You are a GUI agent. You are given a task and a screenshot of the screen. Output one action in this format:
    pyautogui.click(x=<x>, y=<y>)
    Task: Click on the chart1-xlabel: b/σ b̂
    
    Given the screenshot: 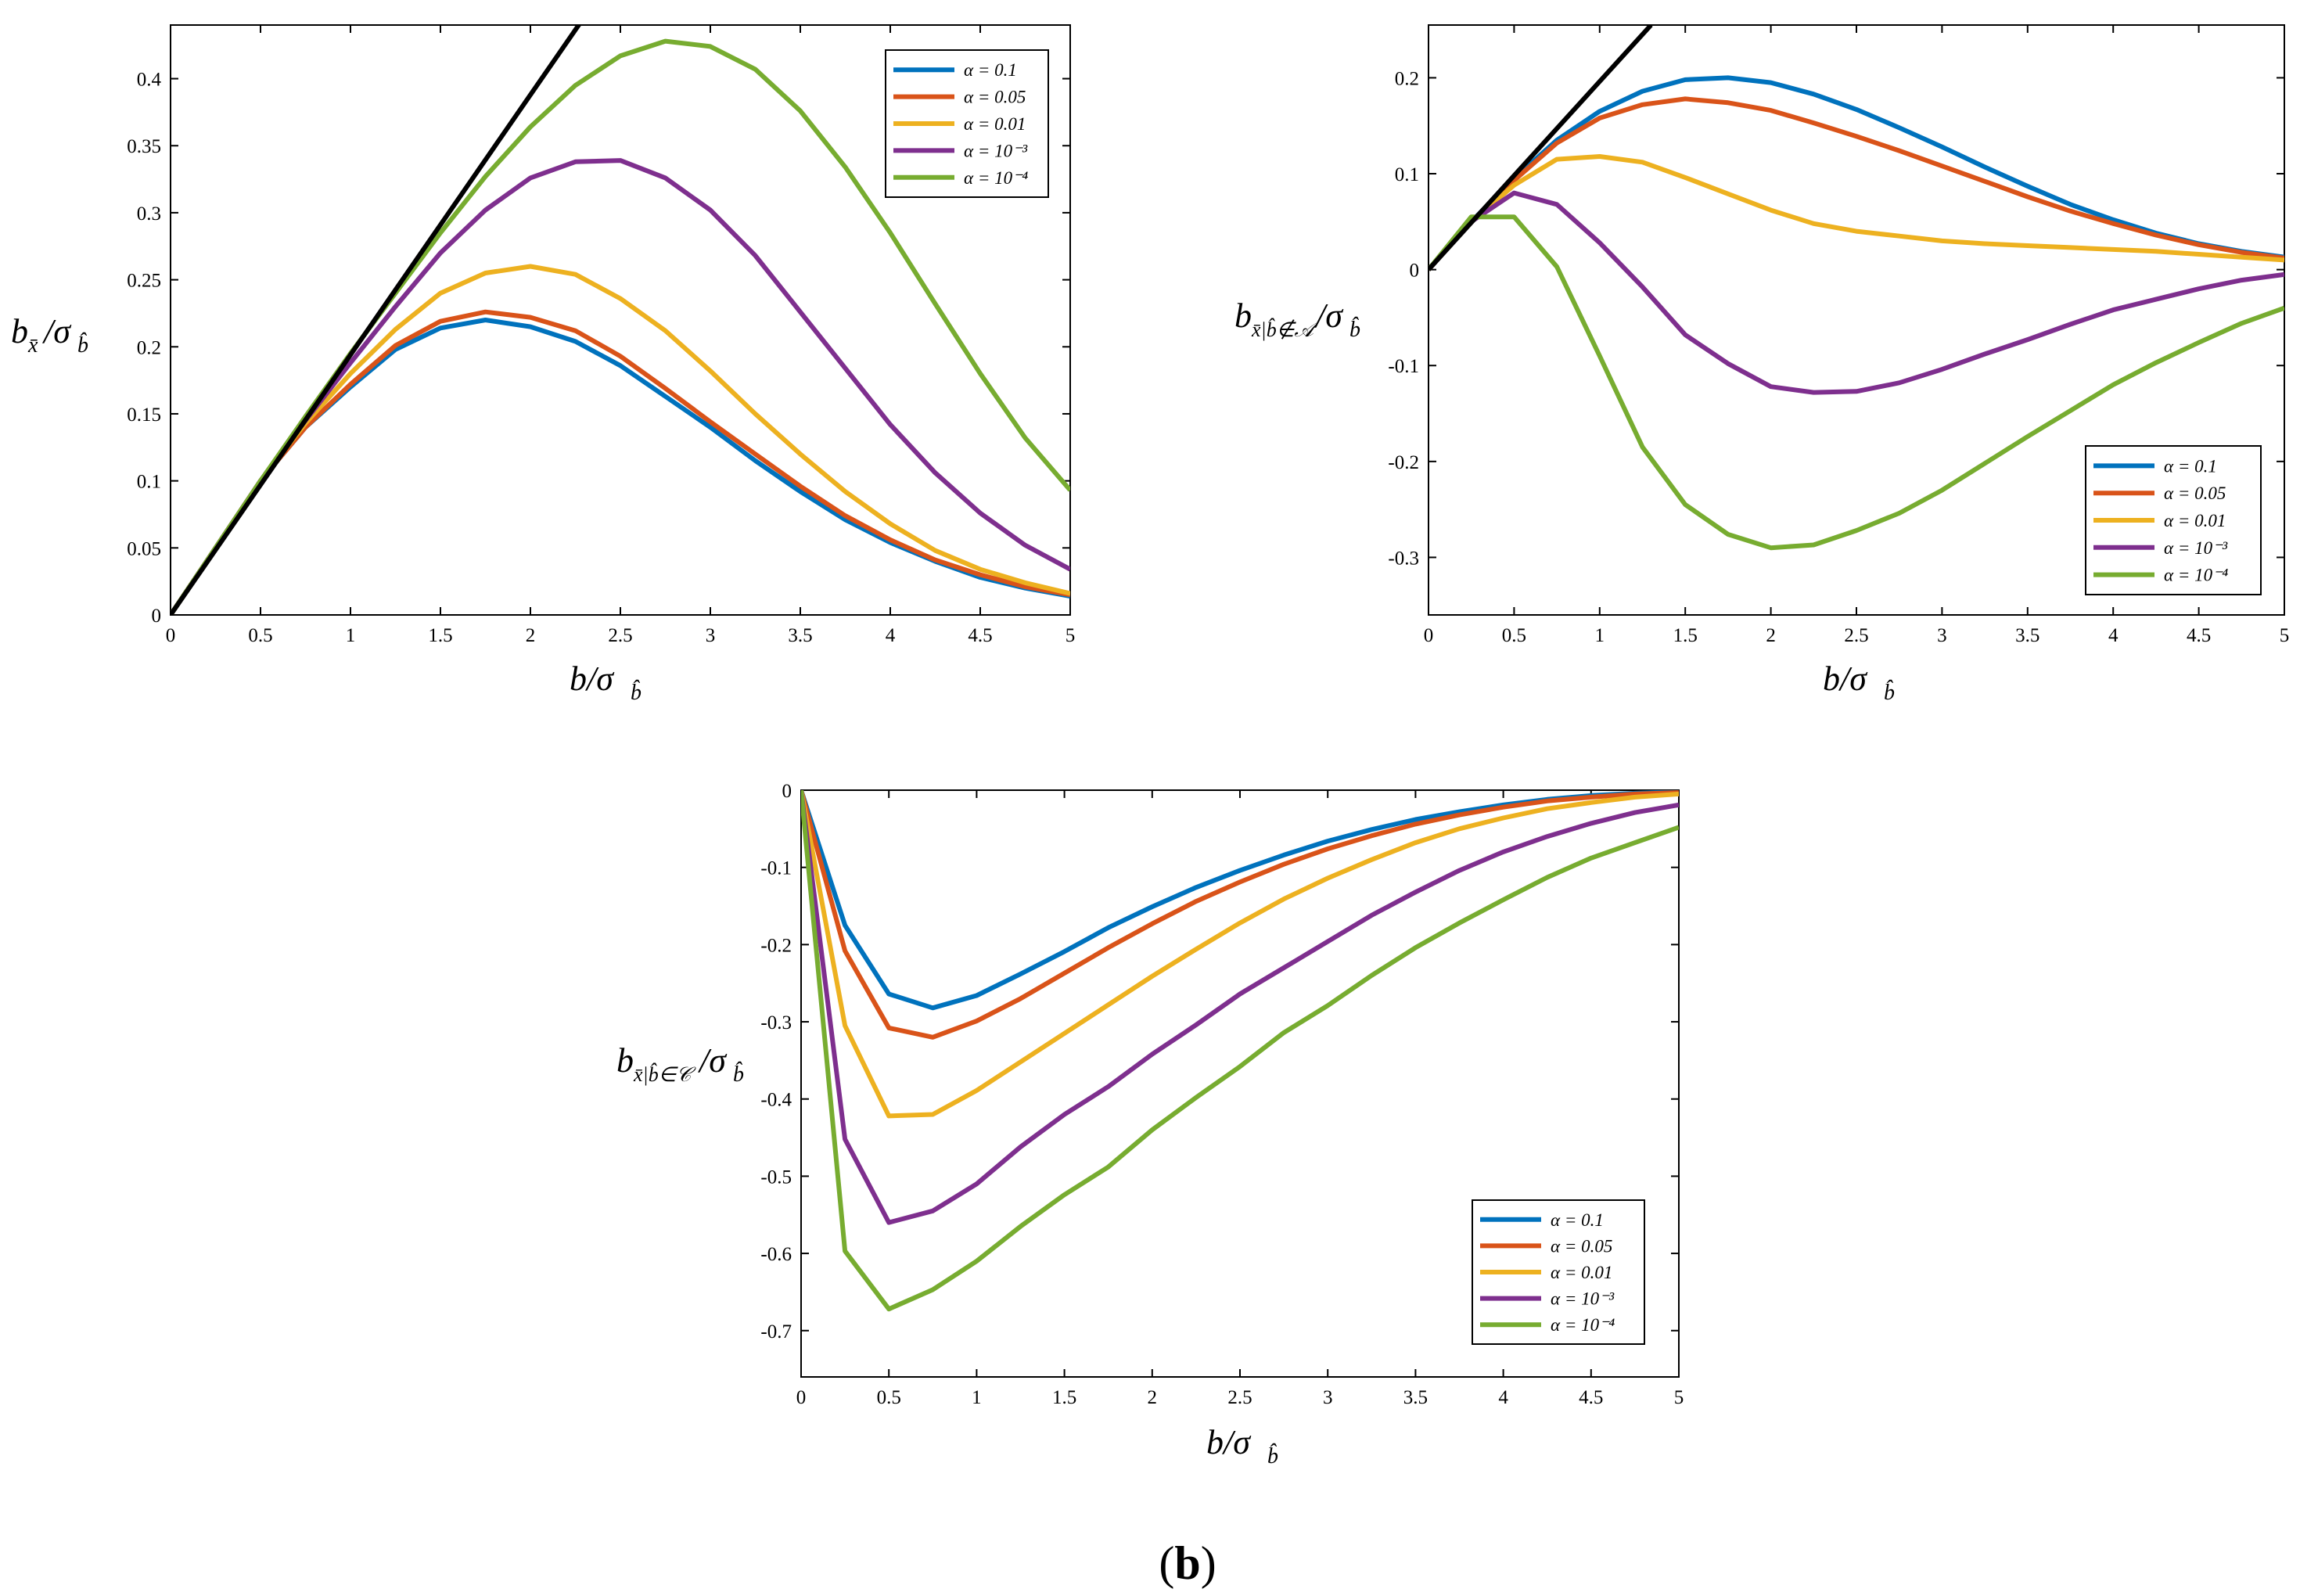 What is the action you would take?
    pyautogui.click(x=605, y=682)
    